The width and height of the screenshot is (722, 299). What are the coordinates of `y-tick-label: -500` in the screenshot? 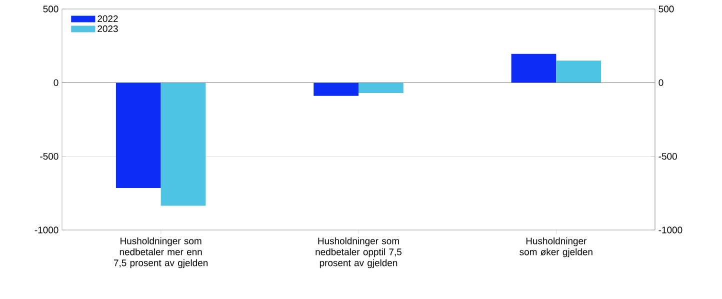 It's located at (49, 156).